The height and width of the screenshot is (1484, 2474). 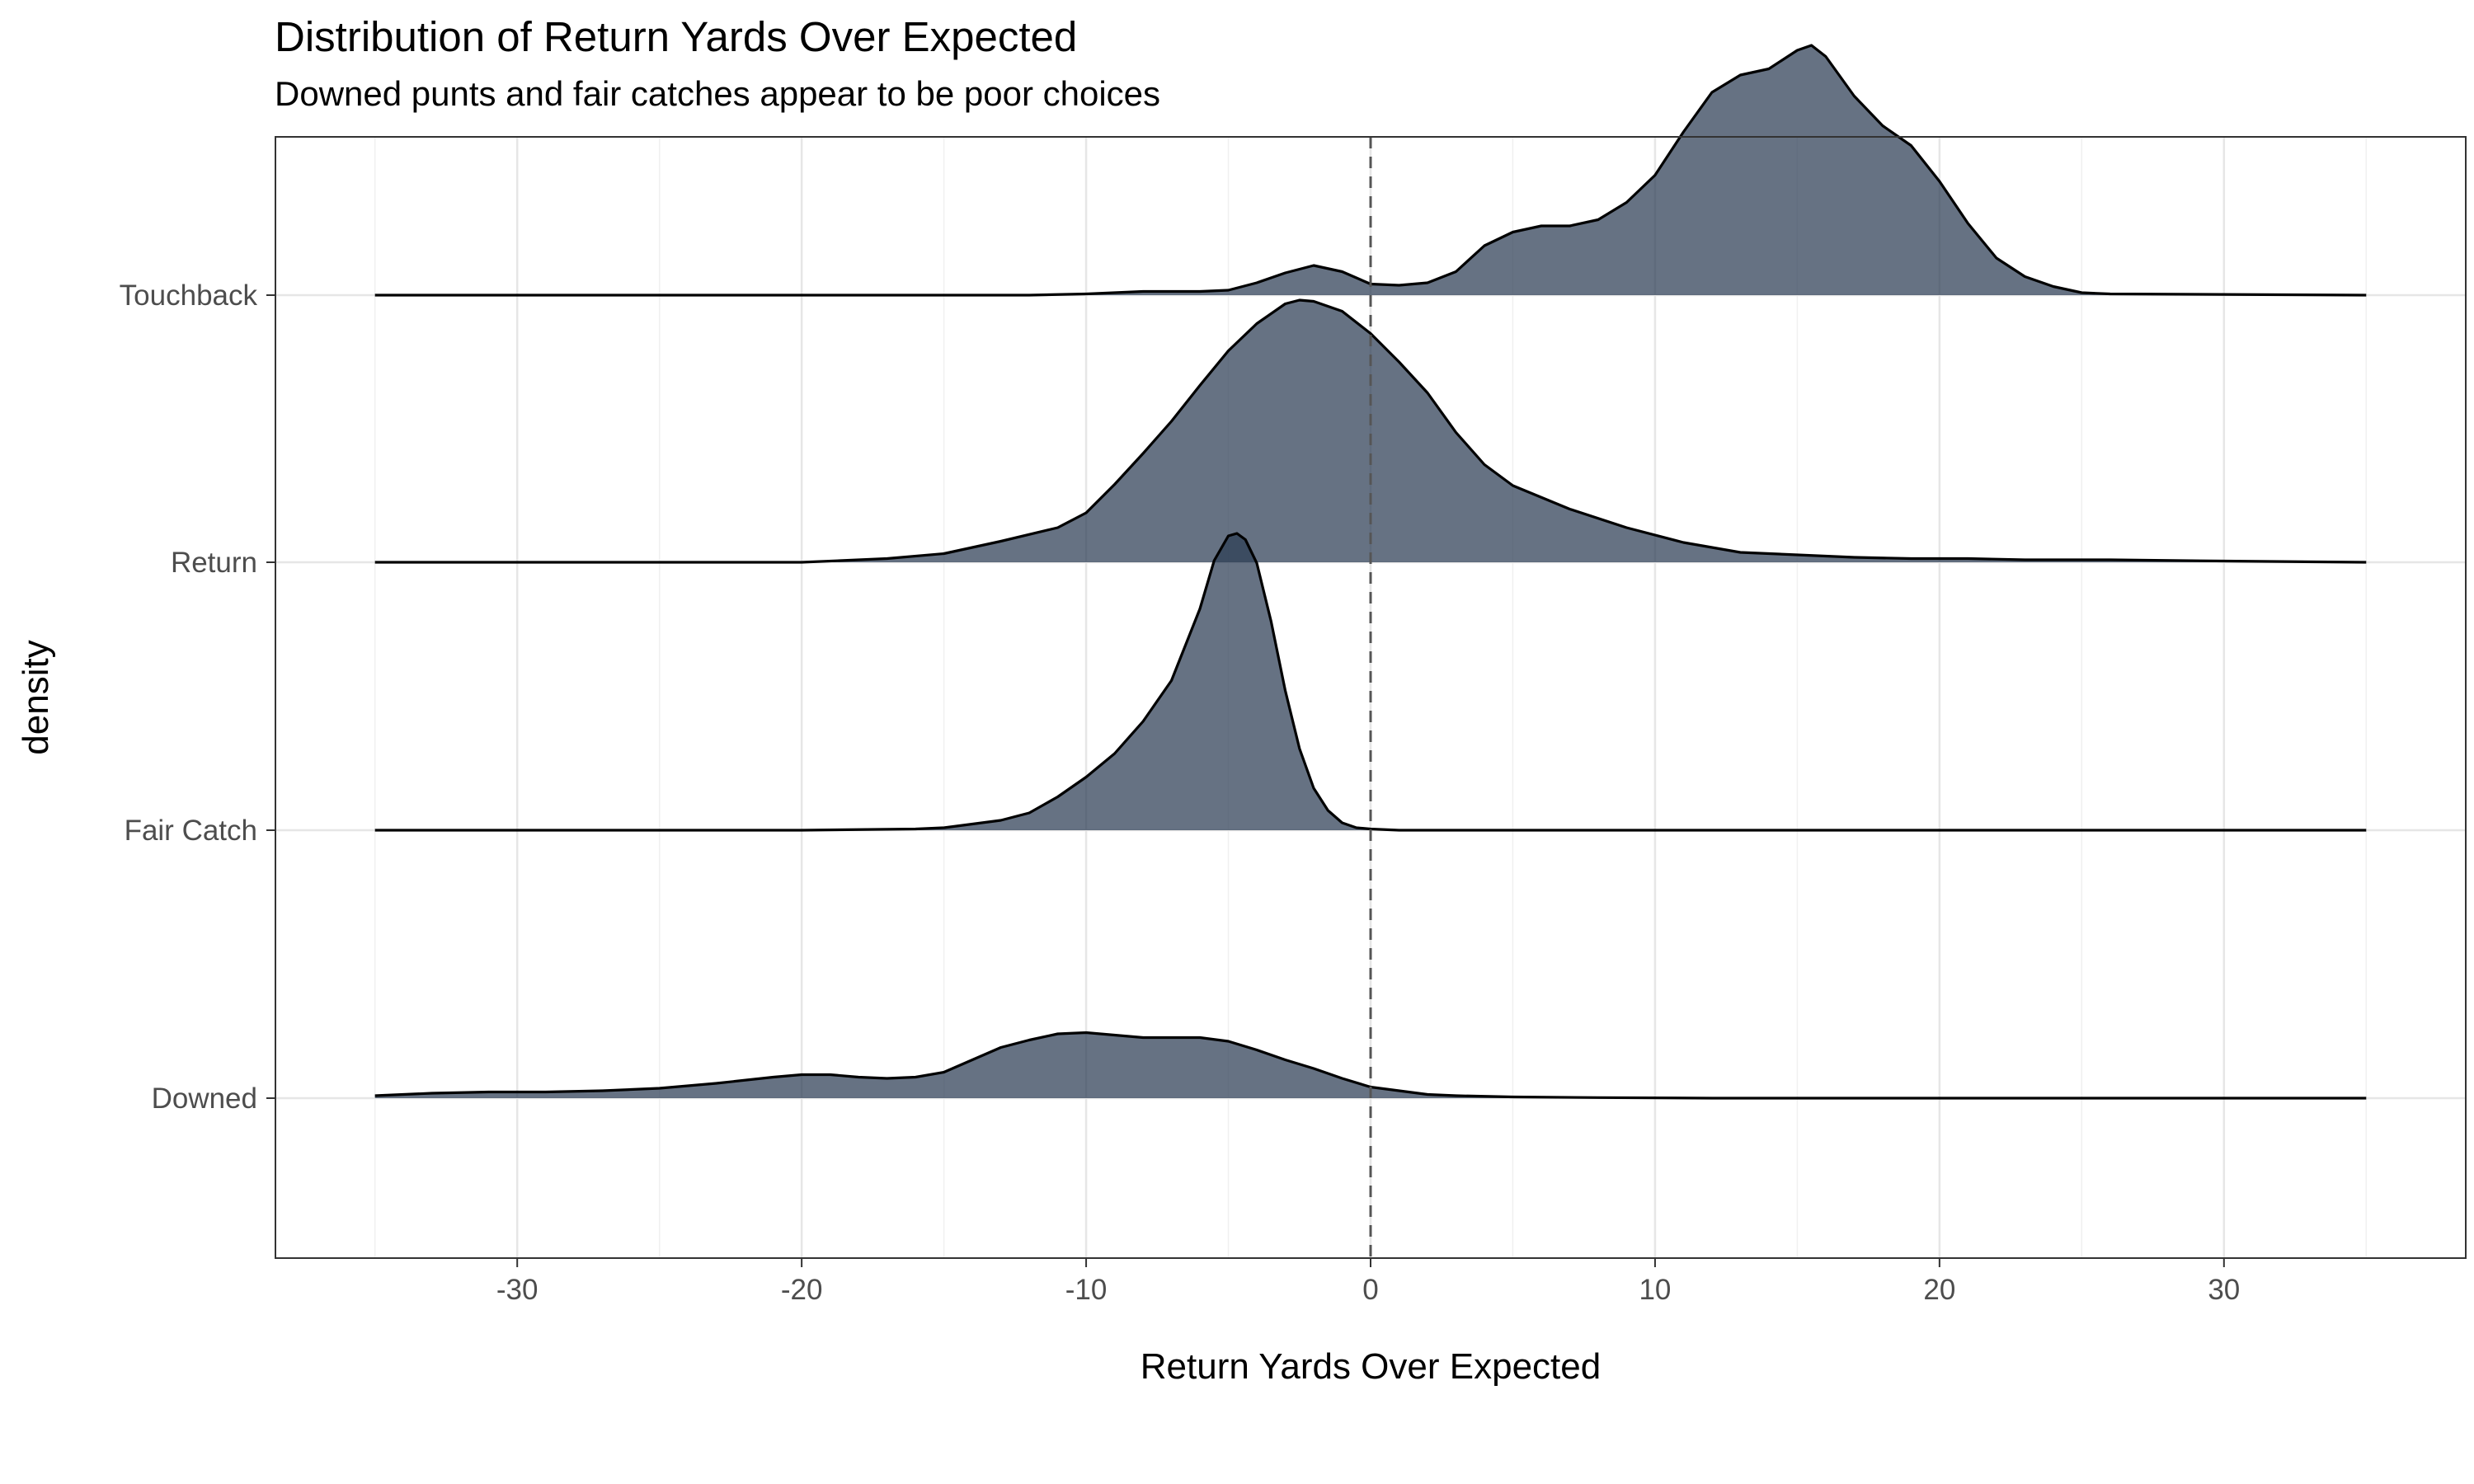 What do you see at coordinates (517, 1290) in the screenshot?
I see `x-tick-label: -30` at bounding box center [517, 1290].